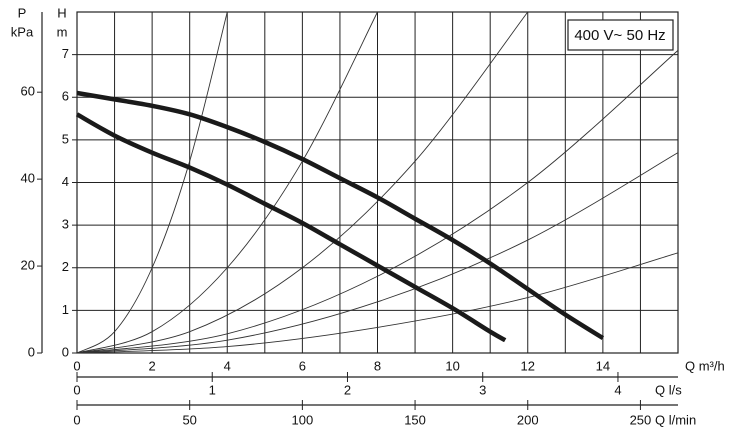  What do you see at coordinates (65, 224) in the screenshot?
I see `y-tick-label: 3` at bounding box center [65, 224].